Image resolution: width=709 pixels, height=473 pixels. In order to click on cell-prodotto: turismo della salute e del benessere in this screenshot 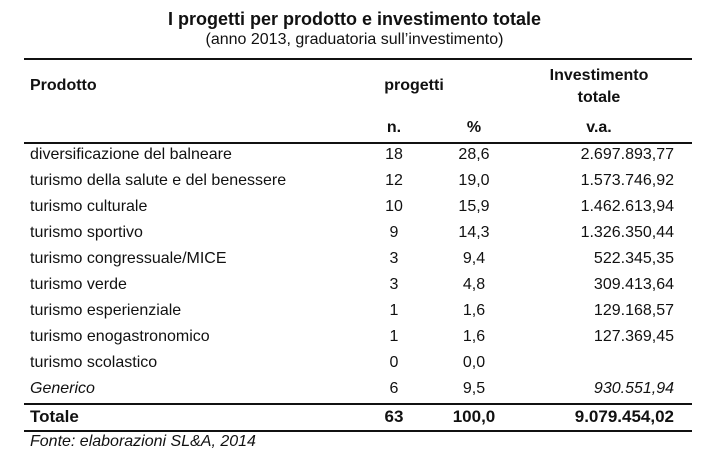, I will do `click(158, 180)`.